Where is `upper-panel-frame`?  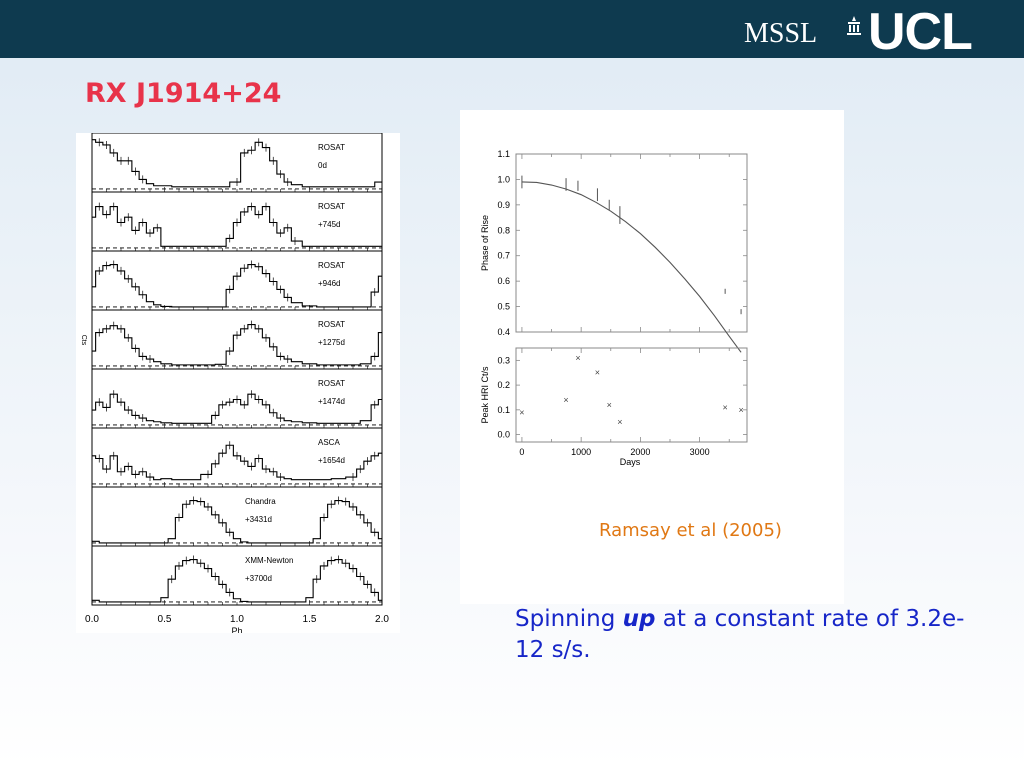 upper-panel-frame is located at coordinates (631, 243).